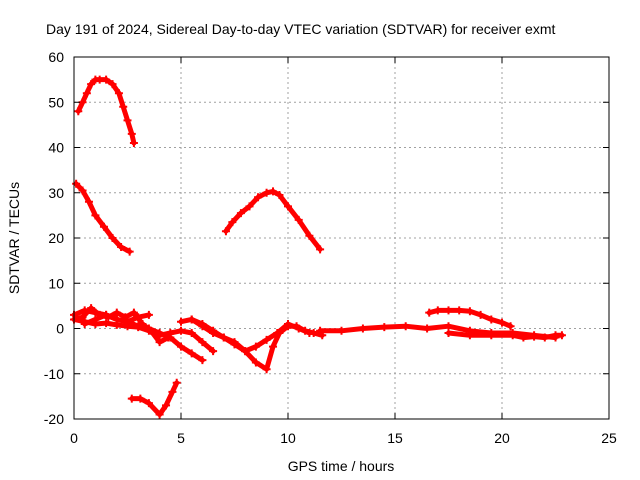 The height and width of the screenshot is (480, 640). I want to click on y-tick-label: -10, so click(54, 374).